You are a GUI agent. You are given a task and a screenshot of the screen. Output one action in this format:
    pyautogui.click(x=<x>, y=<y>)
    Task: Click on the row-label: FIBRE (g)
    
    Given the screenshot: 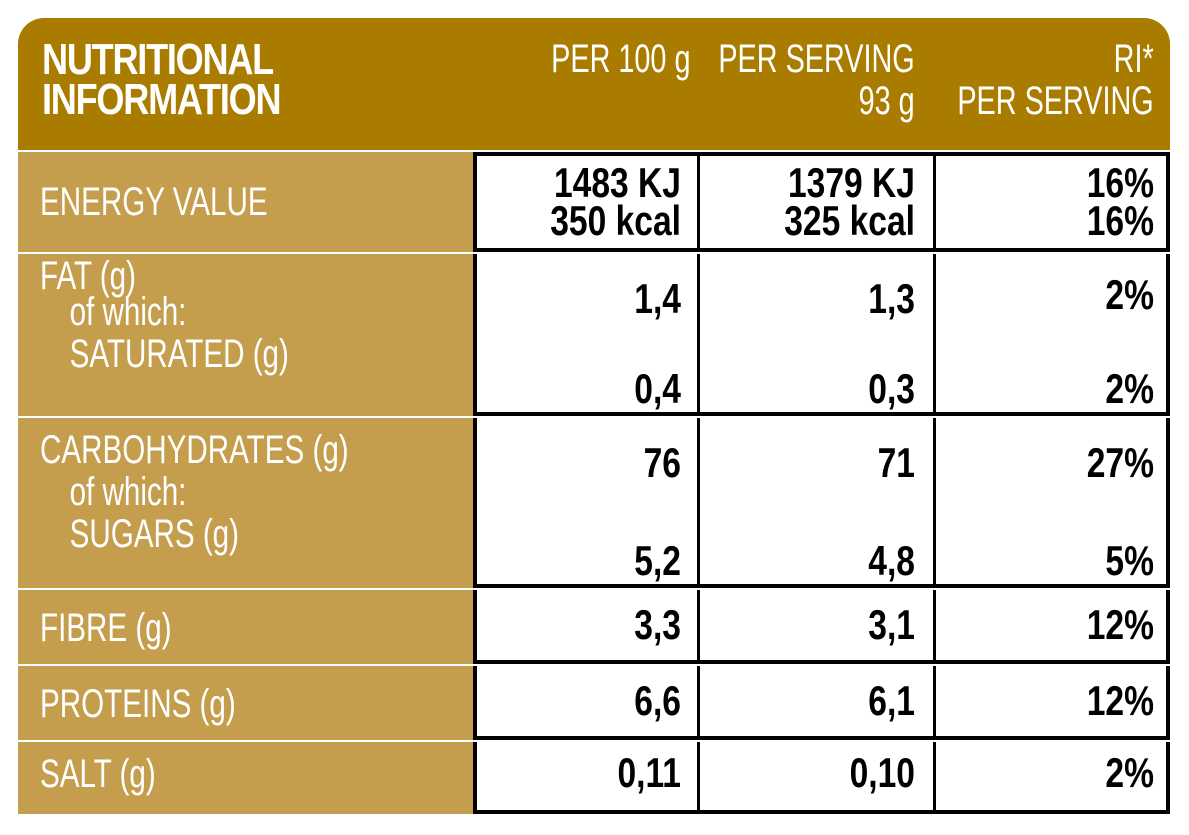 What is the action you would take?
    pyautogui.click(x=245, y=627)
    